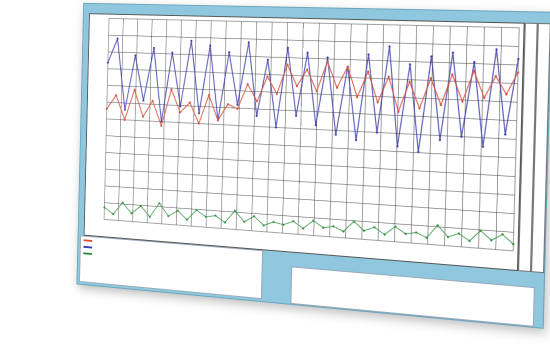 The width and height of the screenshot is (550, 355). I want to click on statistics-table, so click(412, 296).